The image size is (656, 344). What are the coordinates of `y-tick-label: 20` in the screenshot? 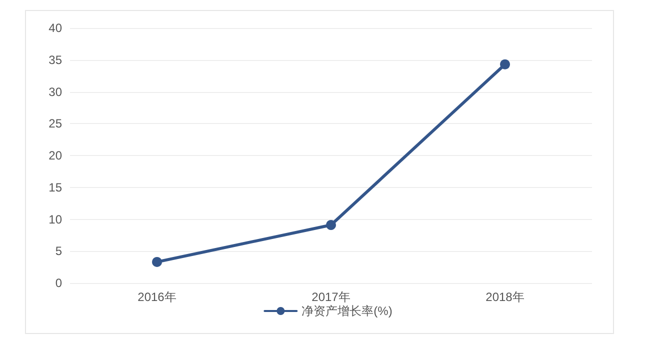 It's located at (55, 155).